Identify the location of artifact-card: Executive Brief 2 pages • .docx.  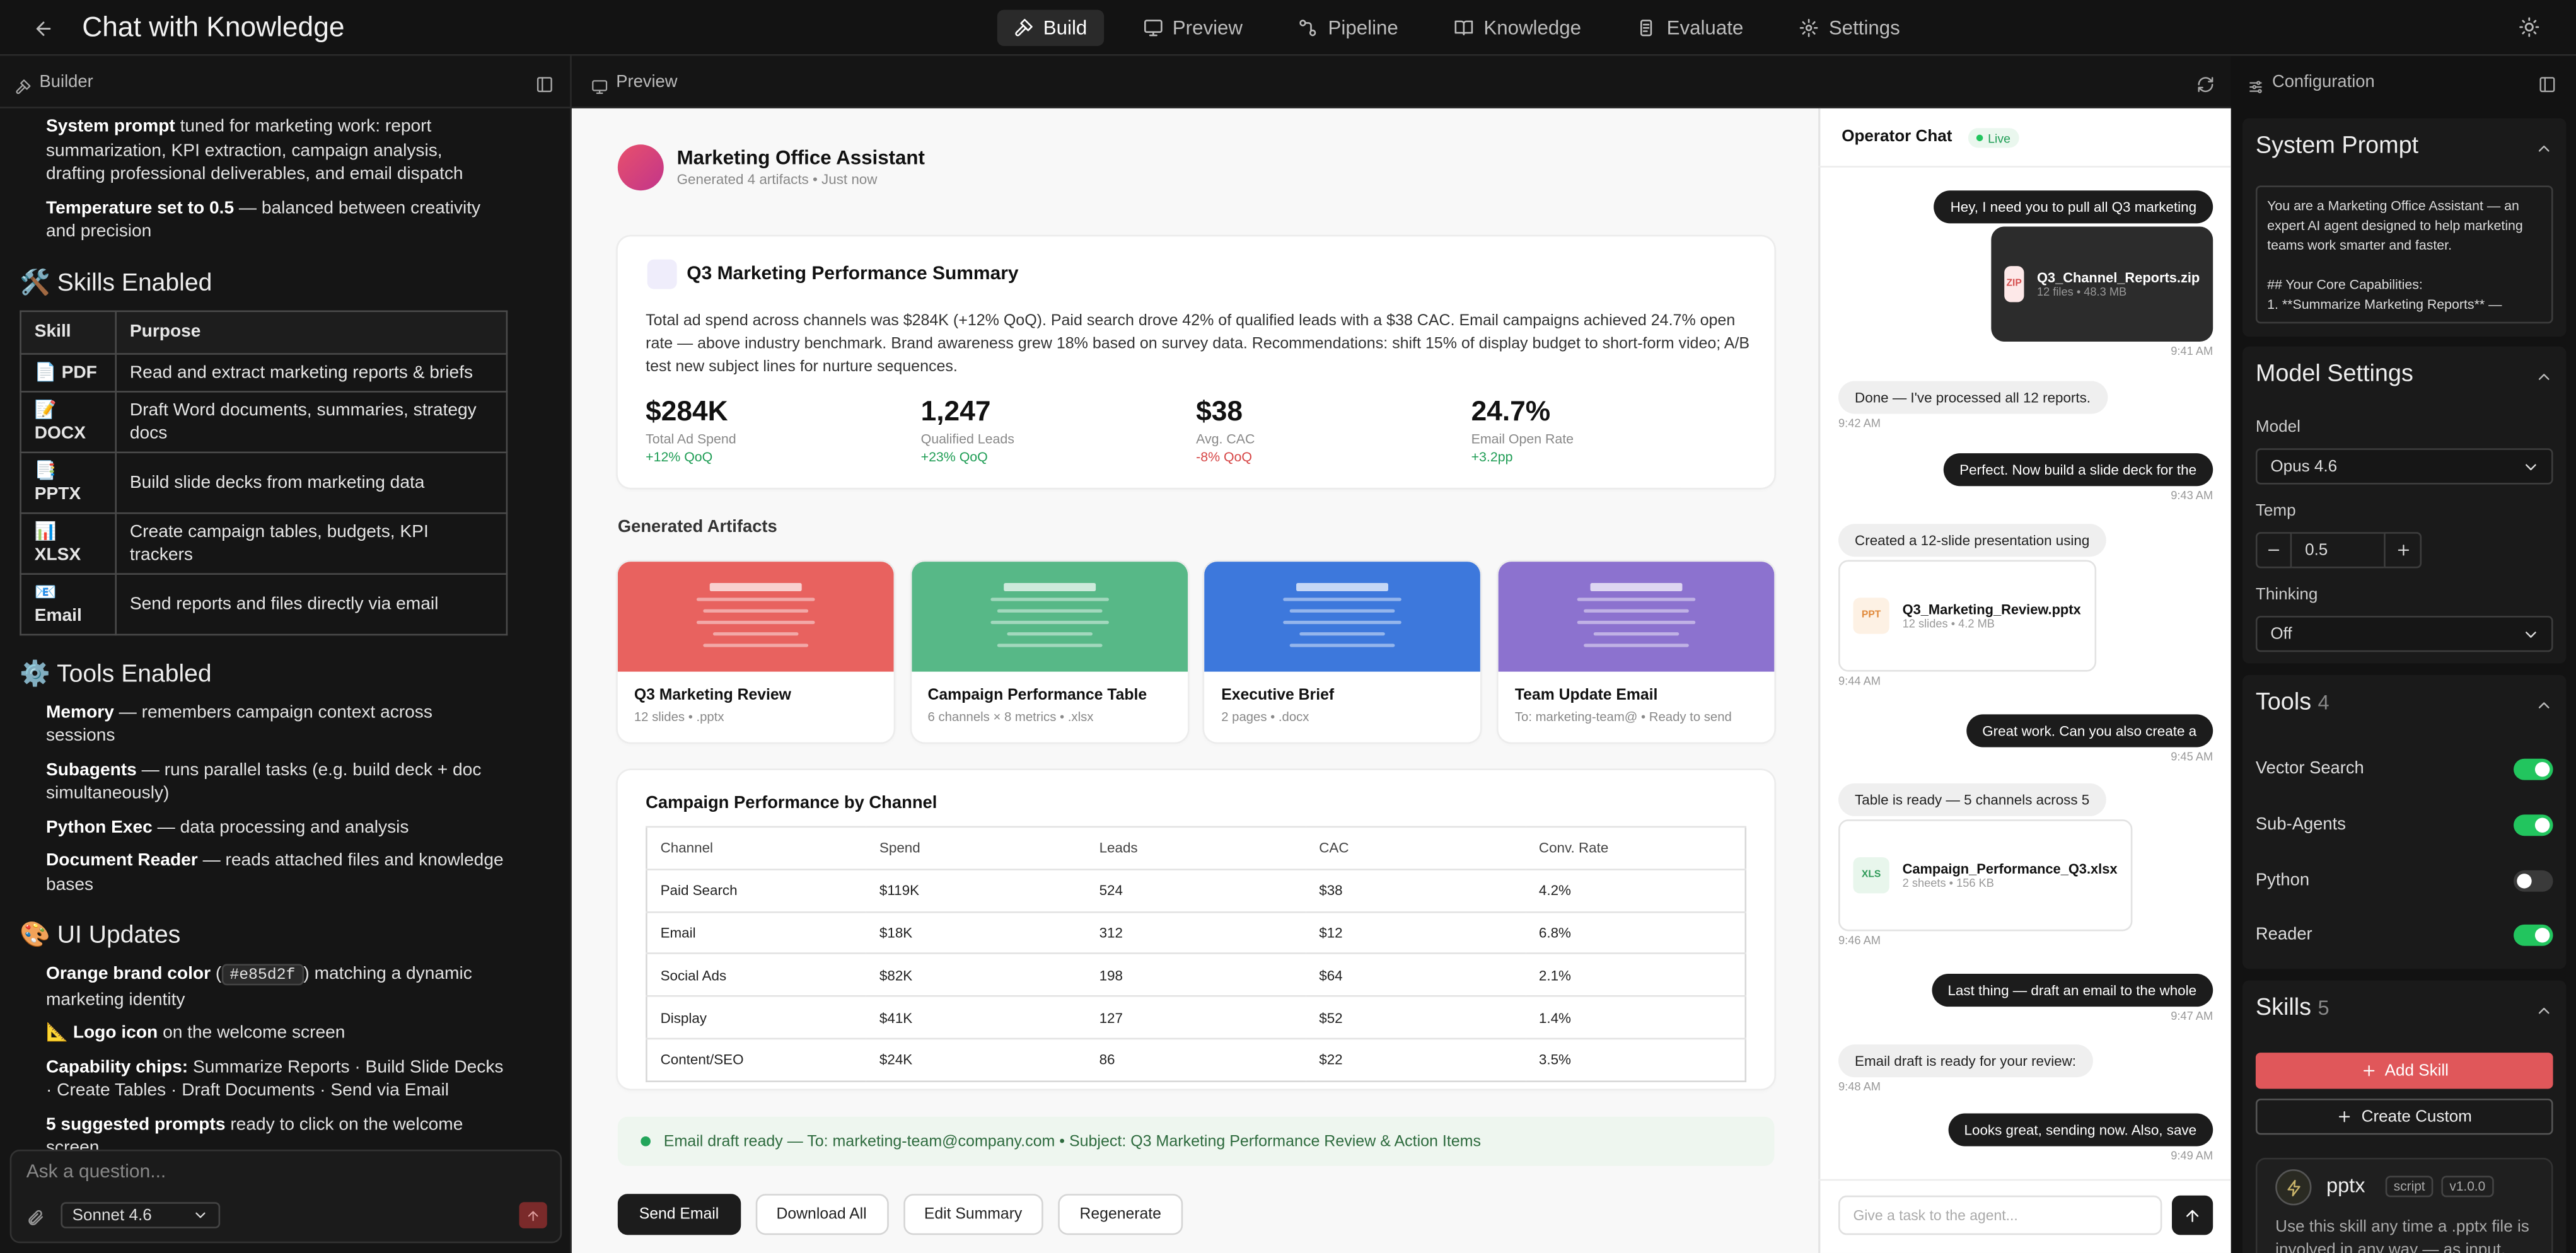
(1343, 652).